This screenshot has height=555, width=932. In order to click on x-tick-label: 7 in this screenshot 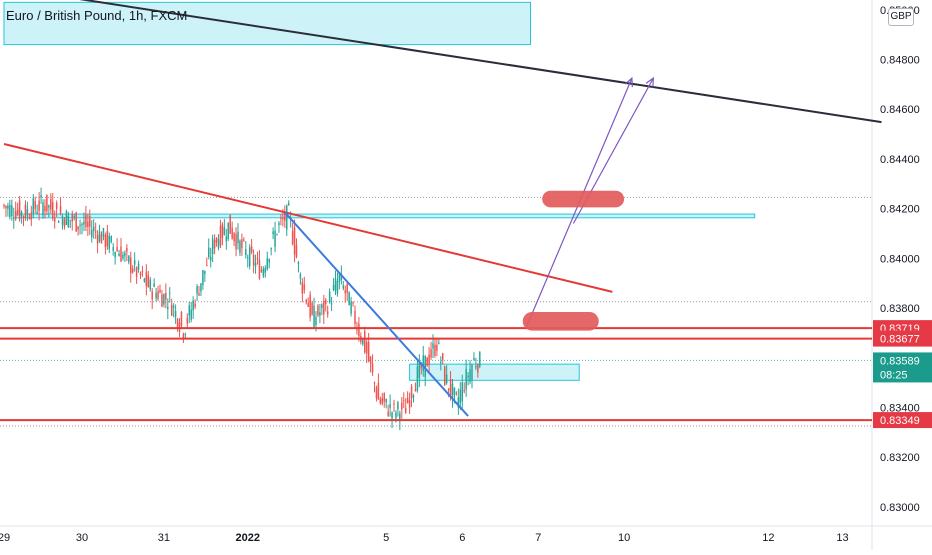, I will do `click(538, 538)`.